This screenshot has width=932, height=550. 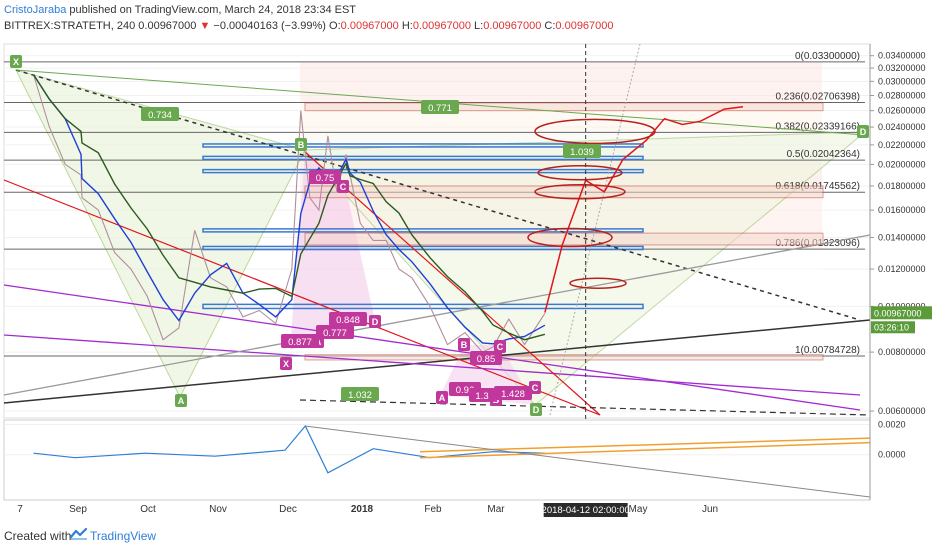 What do you see at coordinates (902, 237) in the screenshot?
I see `y-tick-label: 0.01400000` at bounding box center [902, 237].